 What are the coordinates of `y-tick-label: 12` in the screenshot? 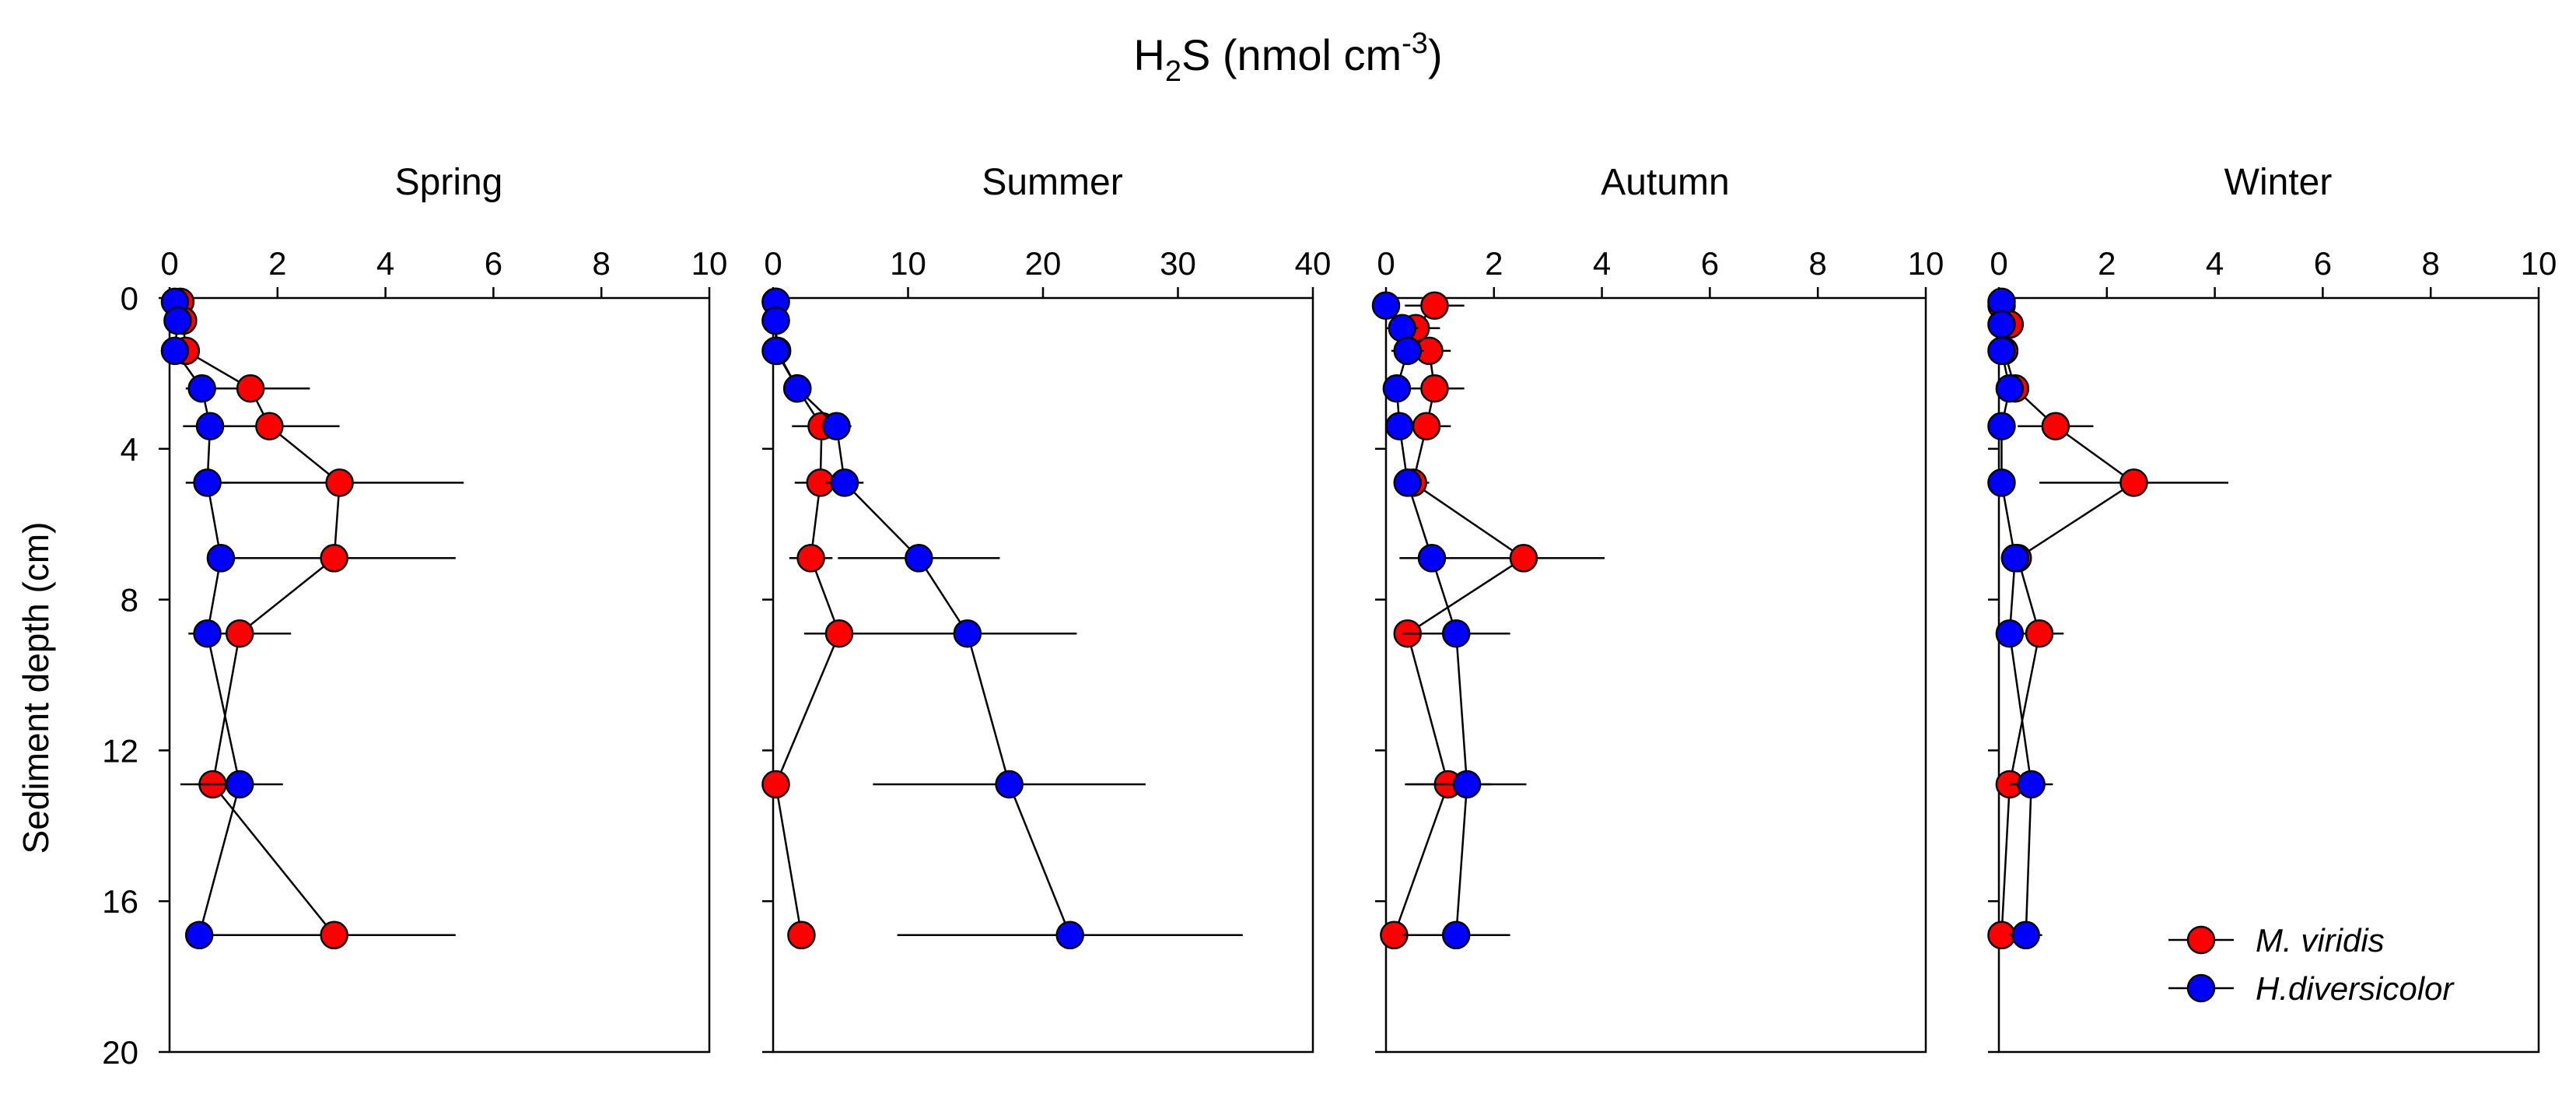 It's located at (120, 750).